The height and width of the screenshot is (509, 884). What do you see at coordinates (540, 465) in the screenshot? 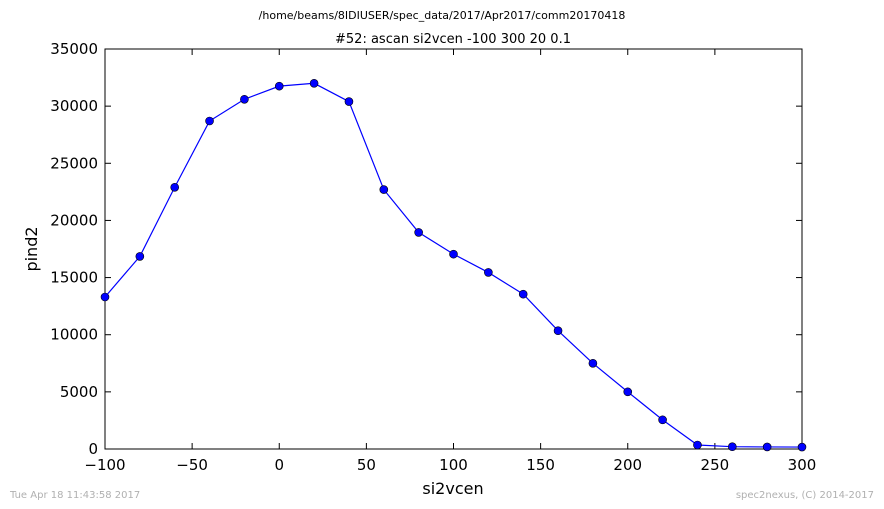
I see `x-tick-label: 150` at bounding box center [540, 465].